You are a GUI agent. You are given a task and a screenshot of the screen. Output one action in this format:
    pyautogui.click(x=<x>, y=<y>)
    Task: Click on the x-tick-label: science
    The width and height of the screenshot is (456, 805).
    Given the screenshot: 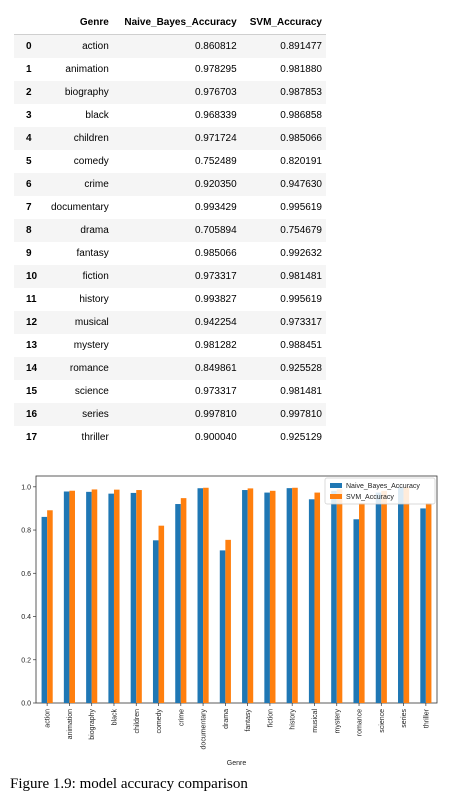 What is the action you would take?
    pyautogui.click(x=382, y=721)
    